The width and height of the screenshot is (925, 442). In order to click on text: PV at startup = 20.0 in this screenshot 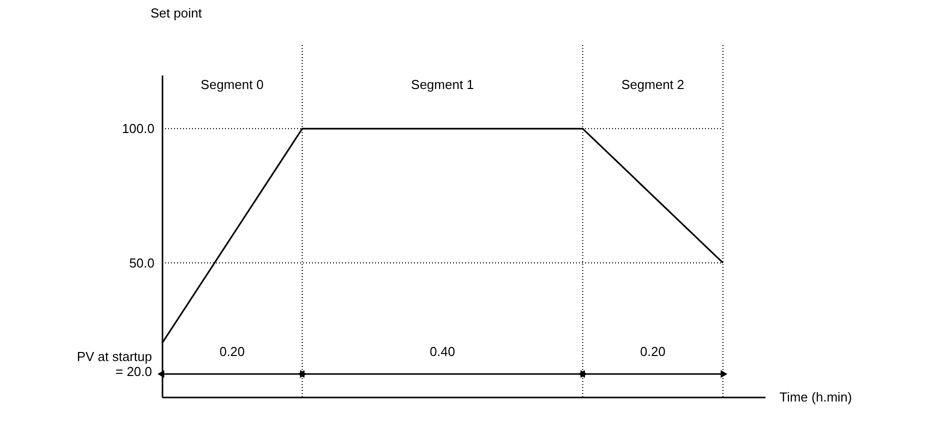, I will do `click(114, 364)`.